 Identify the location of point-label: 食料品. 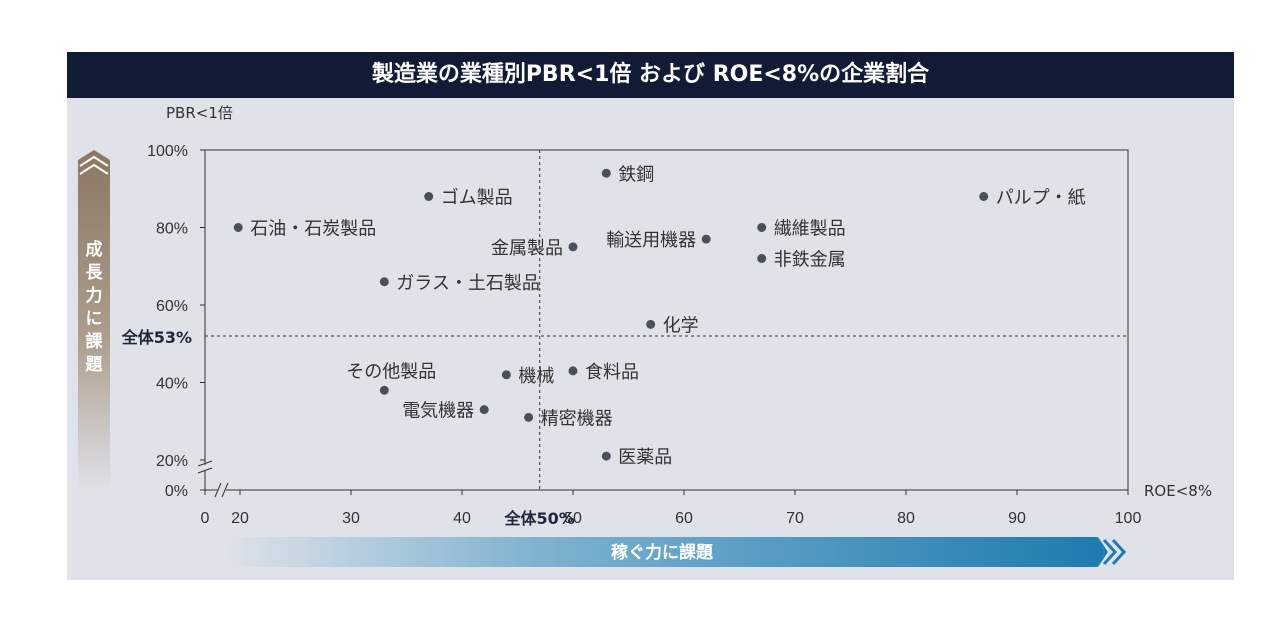
(612, 372).